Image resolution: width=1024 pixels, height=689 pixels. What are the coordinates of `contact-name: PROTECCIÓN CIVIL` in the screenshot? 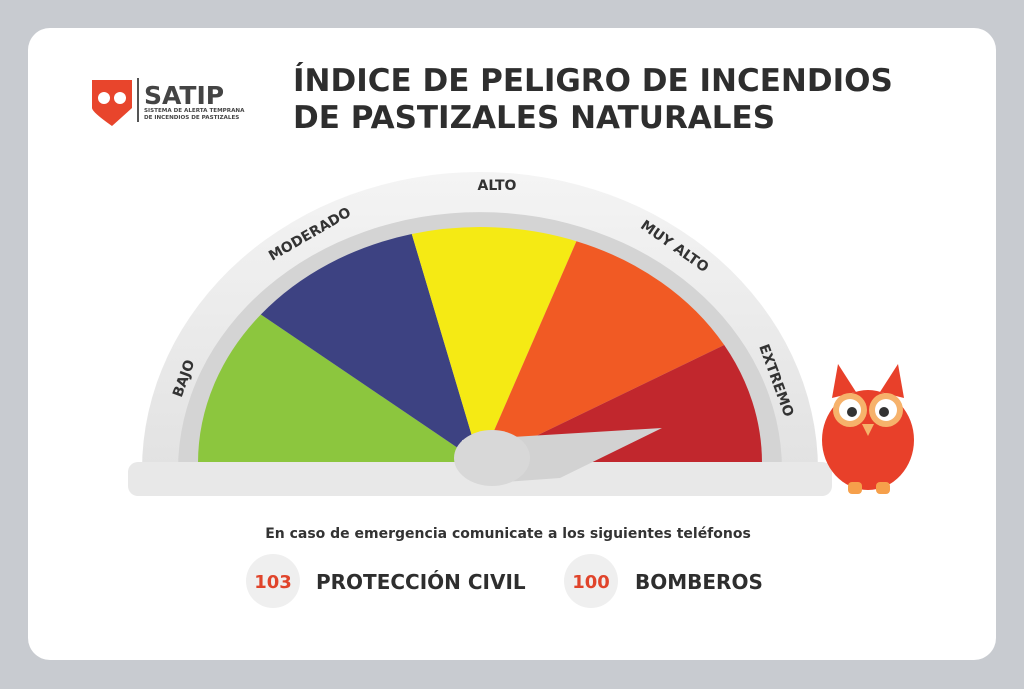 It's located at (421, 582).